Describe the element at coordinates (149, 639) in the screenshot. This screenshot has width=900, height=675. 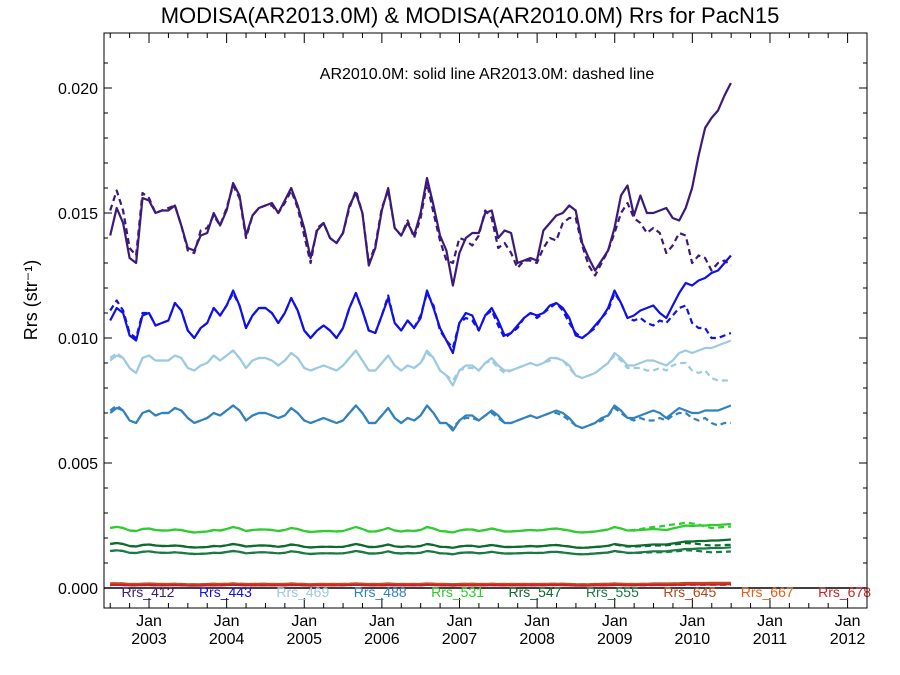
I see `x-tick-year-label: 2003` at that location.